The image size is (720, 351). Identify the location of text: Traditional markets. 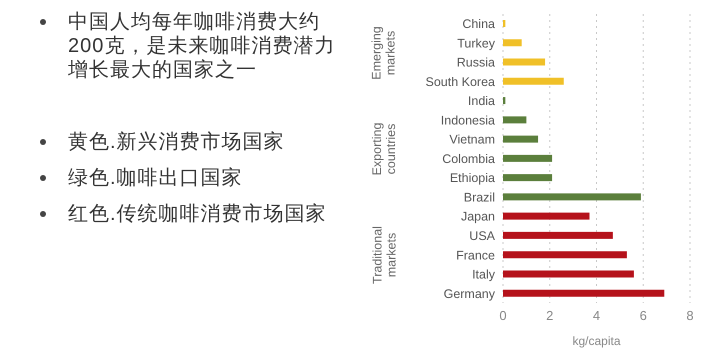
(384, 255).